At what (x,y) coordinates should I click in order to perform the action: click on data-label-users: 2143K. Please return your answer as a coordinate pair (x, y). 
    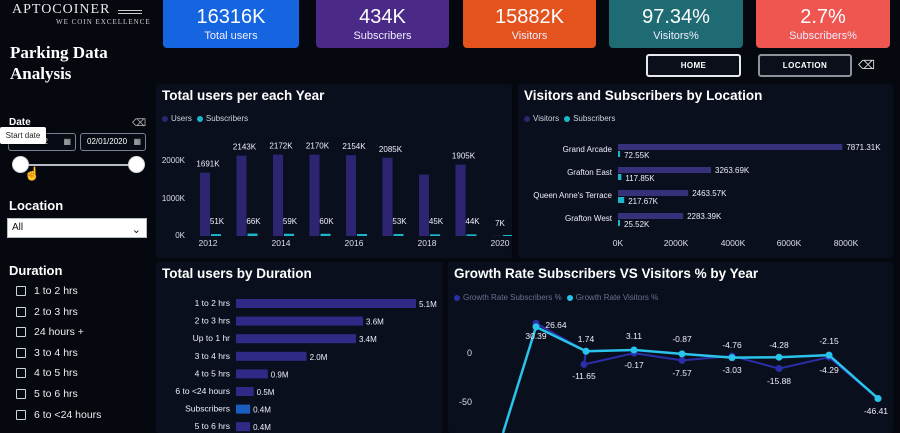
    Looking at the image, I should click on (245, 147).